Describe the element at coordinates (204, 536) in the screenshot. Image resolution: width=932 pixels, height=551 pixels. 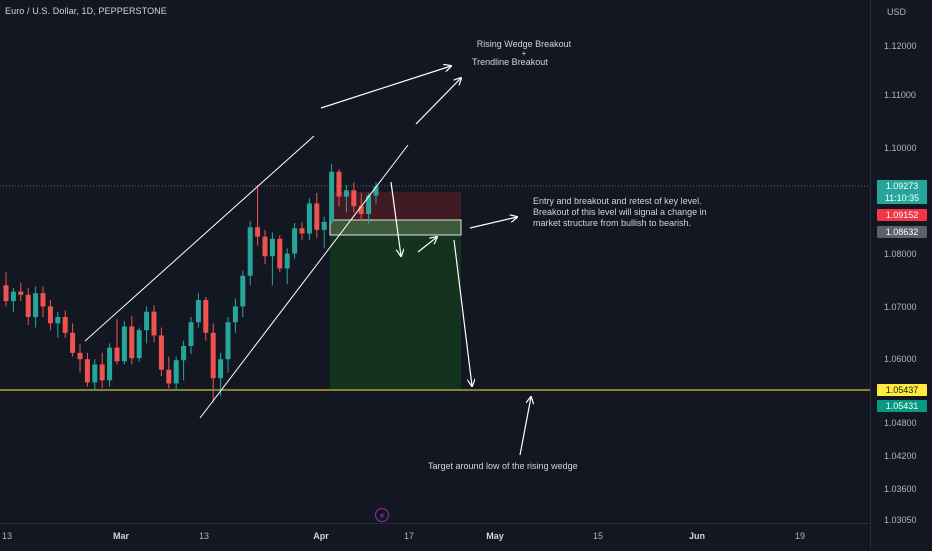
I see `time-tick: 13` at that location.